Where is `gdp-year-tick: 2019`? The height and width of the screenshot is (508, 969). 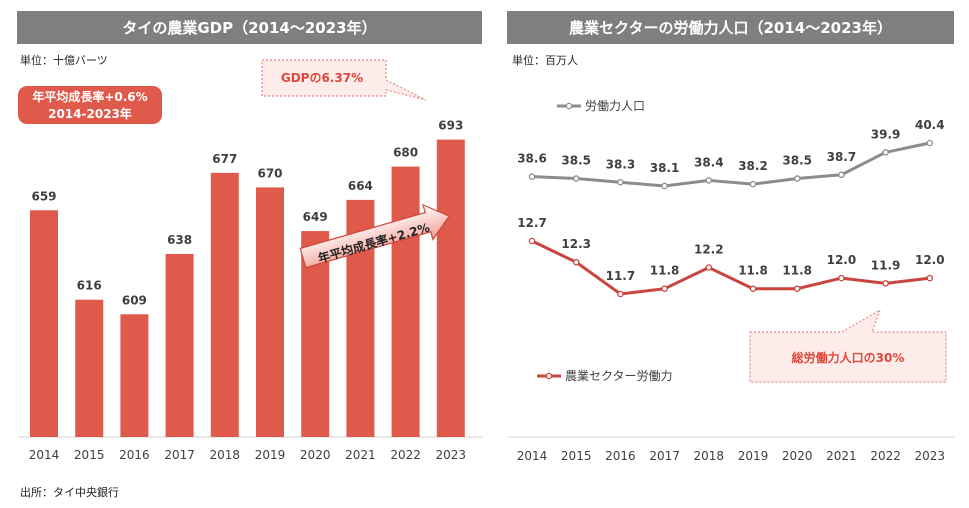
gdp-year-tick: 2019 is located at coordinates (270, 455).